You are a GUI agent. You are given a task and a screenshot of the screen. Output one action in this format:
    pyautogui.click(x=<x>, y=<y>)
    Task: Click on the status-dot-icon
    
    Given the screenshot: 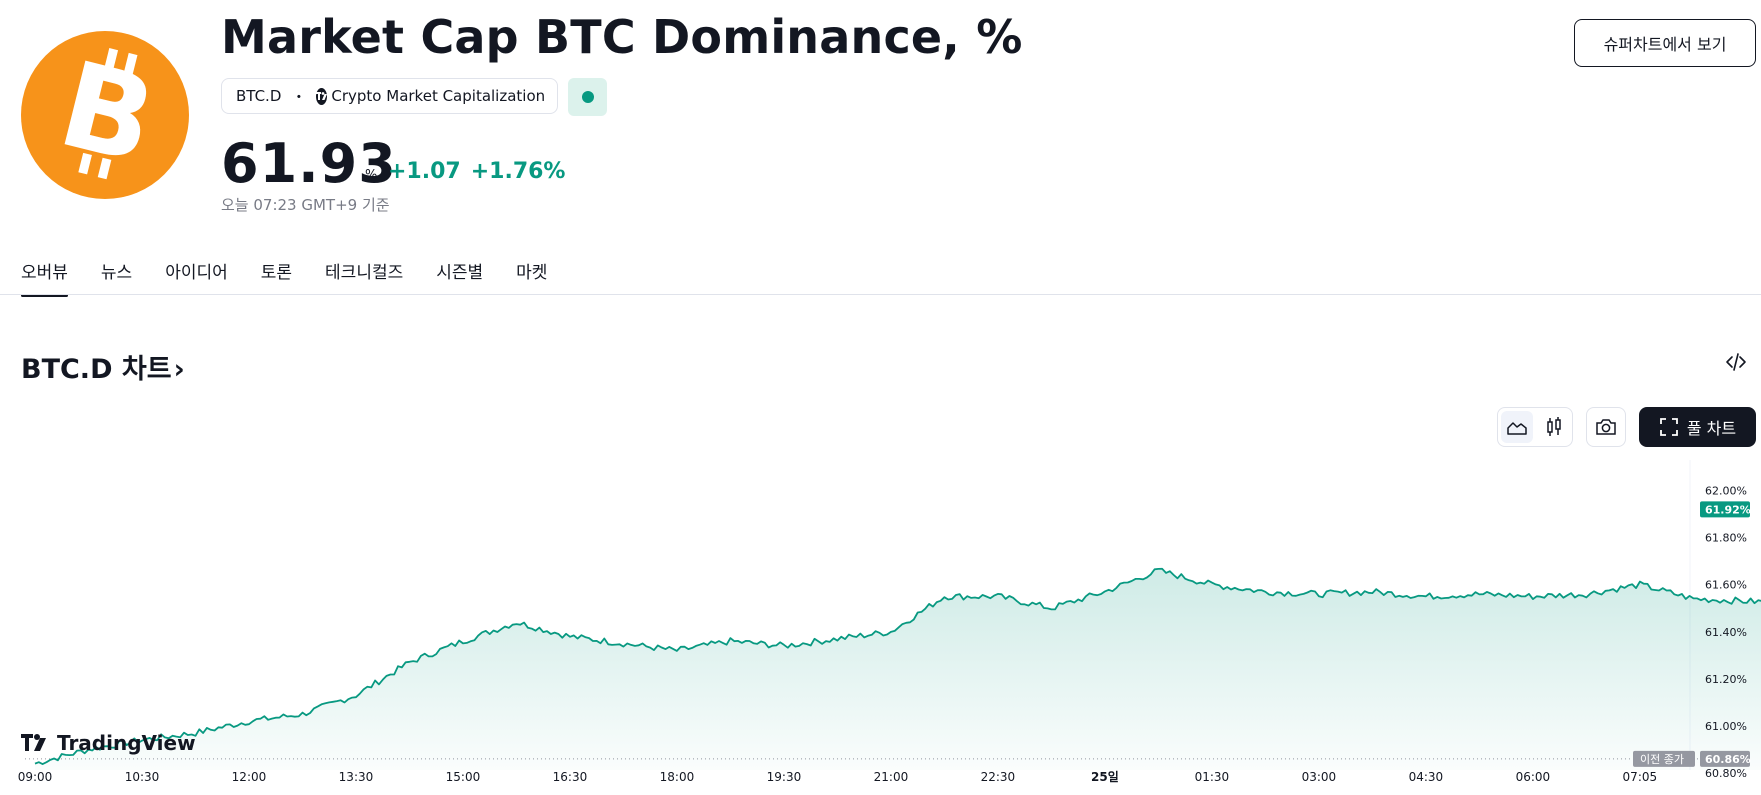 What is the action you would take?
    pyautogui.click(x=587, y=97)
    